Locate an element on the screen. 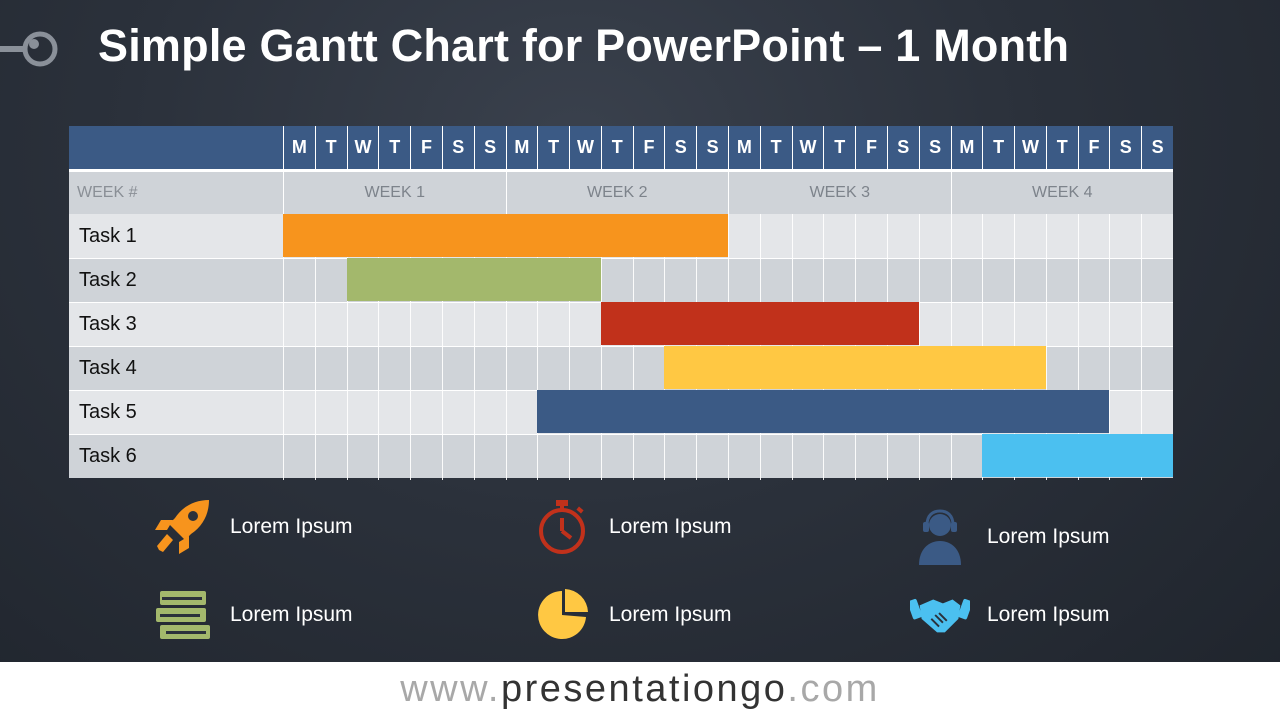 This screenshot has height=720, width=1280. legend-item-pie-chart: Lorem Ipsum is located at coordinates (632, 615).